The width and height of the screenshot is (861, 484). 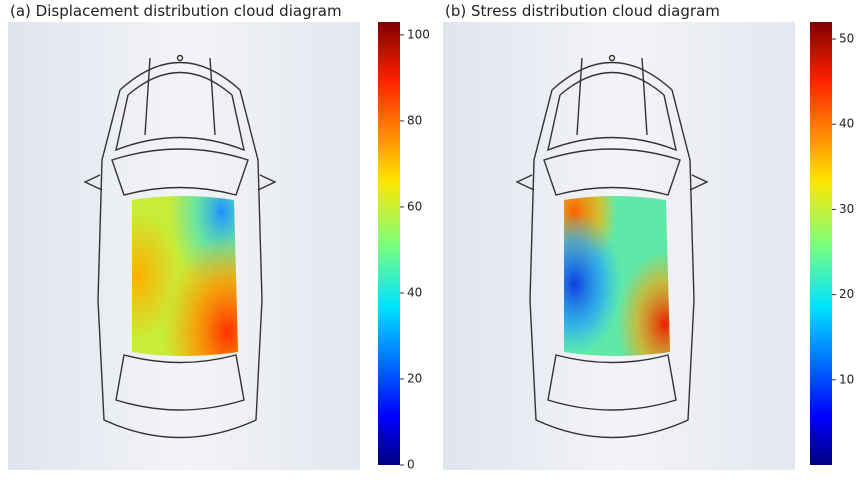 What do you see at coordinates (185, 276) in the screenshot?
I see `displacement-field` at bounding box center [185, 276].